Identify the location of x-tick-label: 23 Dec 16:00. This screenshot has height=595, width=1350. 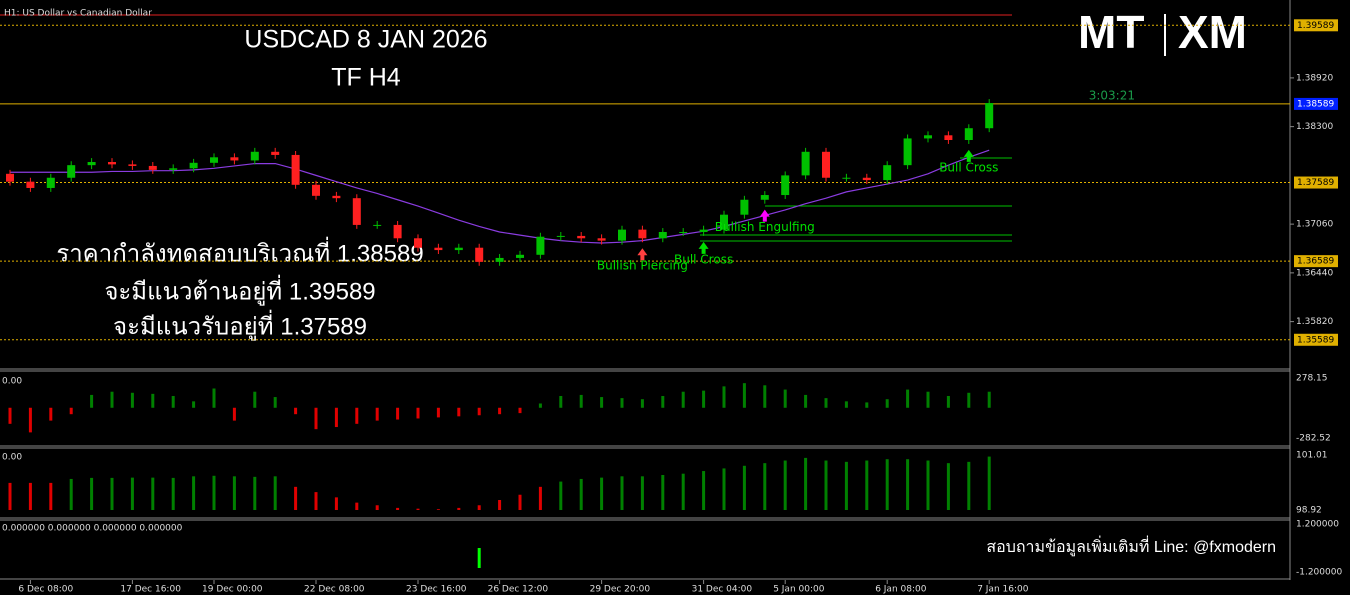
(436, 590).